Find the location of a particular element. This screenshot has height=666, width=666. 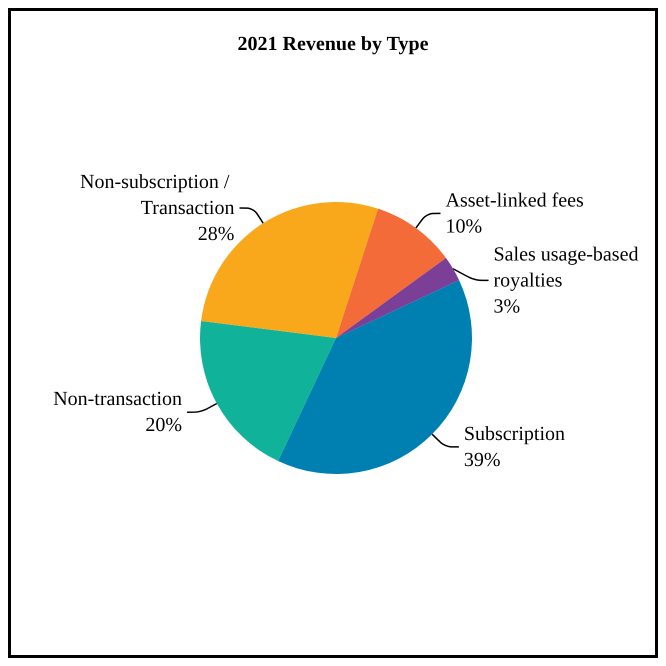

slice-label: Non-subscription / Transaction is located at coordinates (157, 194).